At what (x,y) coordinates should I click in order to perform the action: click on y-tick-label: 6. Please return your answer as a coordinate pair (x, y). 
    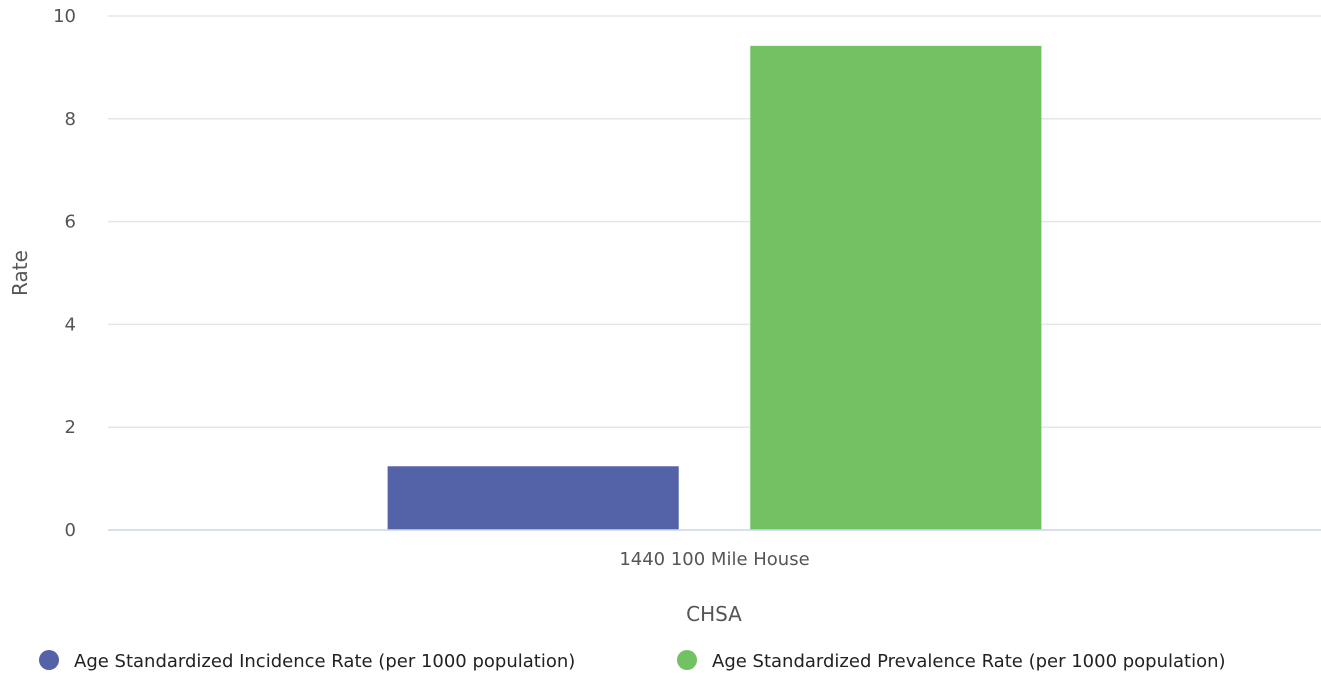
    Looking at the image, I should click on (70, 222).